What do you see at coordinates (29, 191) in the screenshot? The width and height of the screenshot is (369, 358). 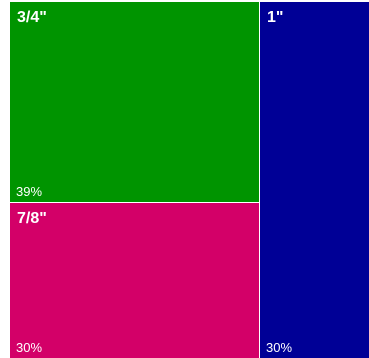 I see `tile-value: 39%` at bounding box center [29, 191].